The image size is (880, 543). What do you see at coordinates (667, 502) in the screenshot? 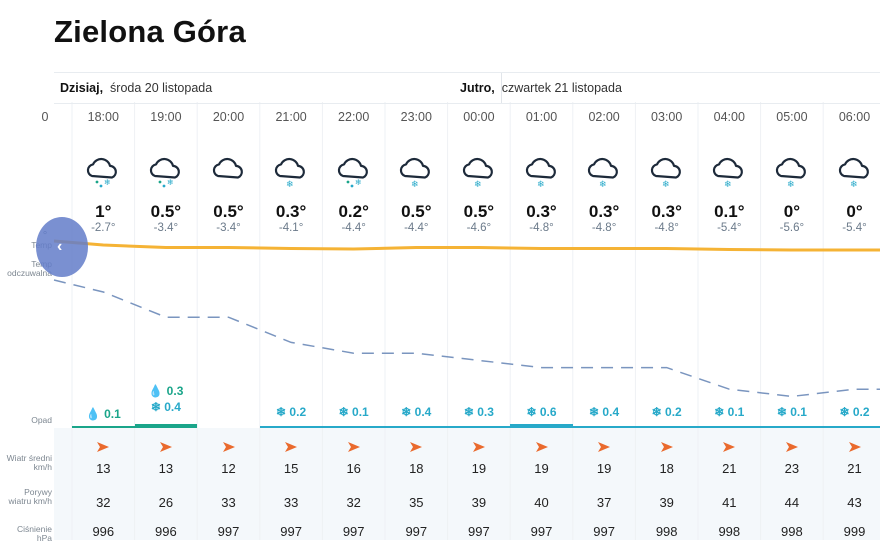
I see `wind-gust: 39` at bounding box center [667, 502].